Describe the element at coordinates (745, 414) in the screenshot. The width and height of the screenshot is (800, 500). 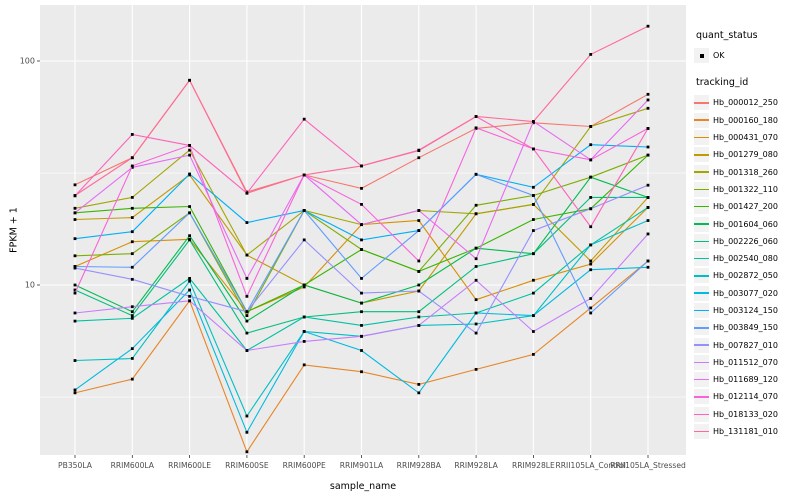
I see `legend-item-label: Hb_018133_020` at that location.